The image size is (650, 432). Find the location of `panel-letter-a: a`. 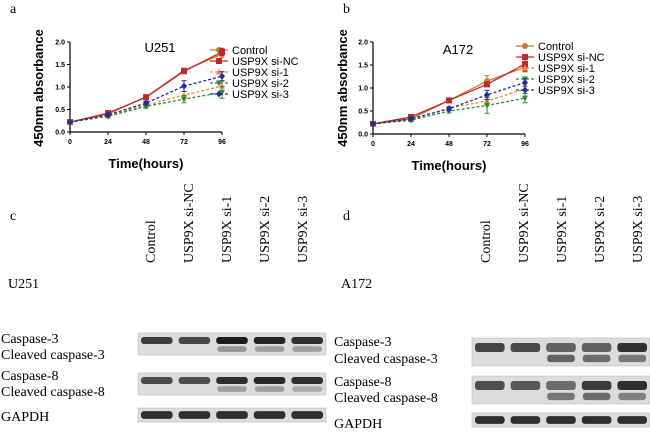

panel-letter-a: a is located at coordinates (13, 9).